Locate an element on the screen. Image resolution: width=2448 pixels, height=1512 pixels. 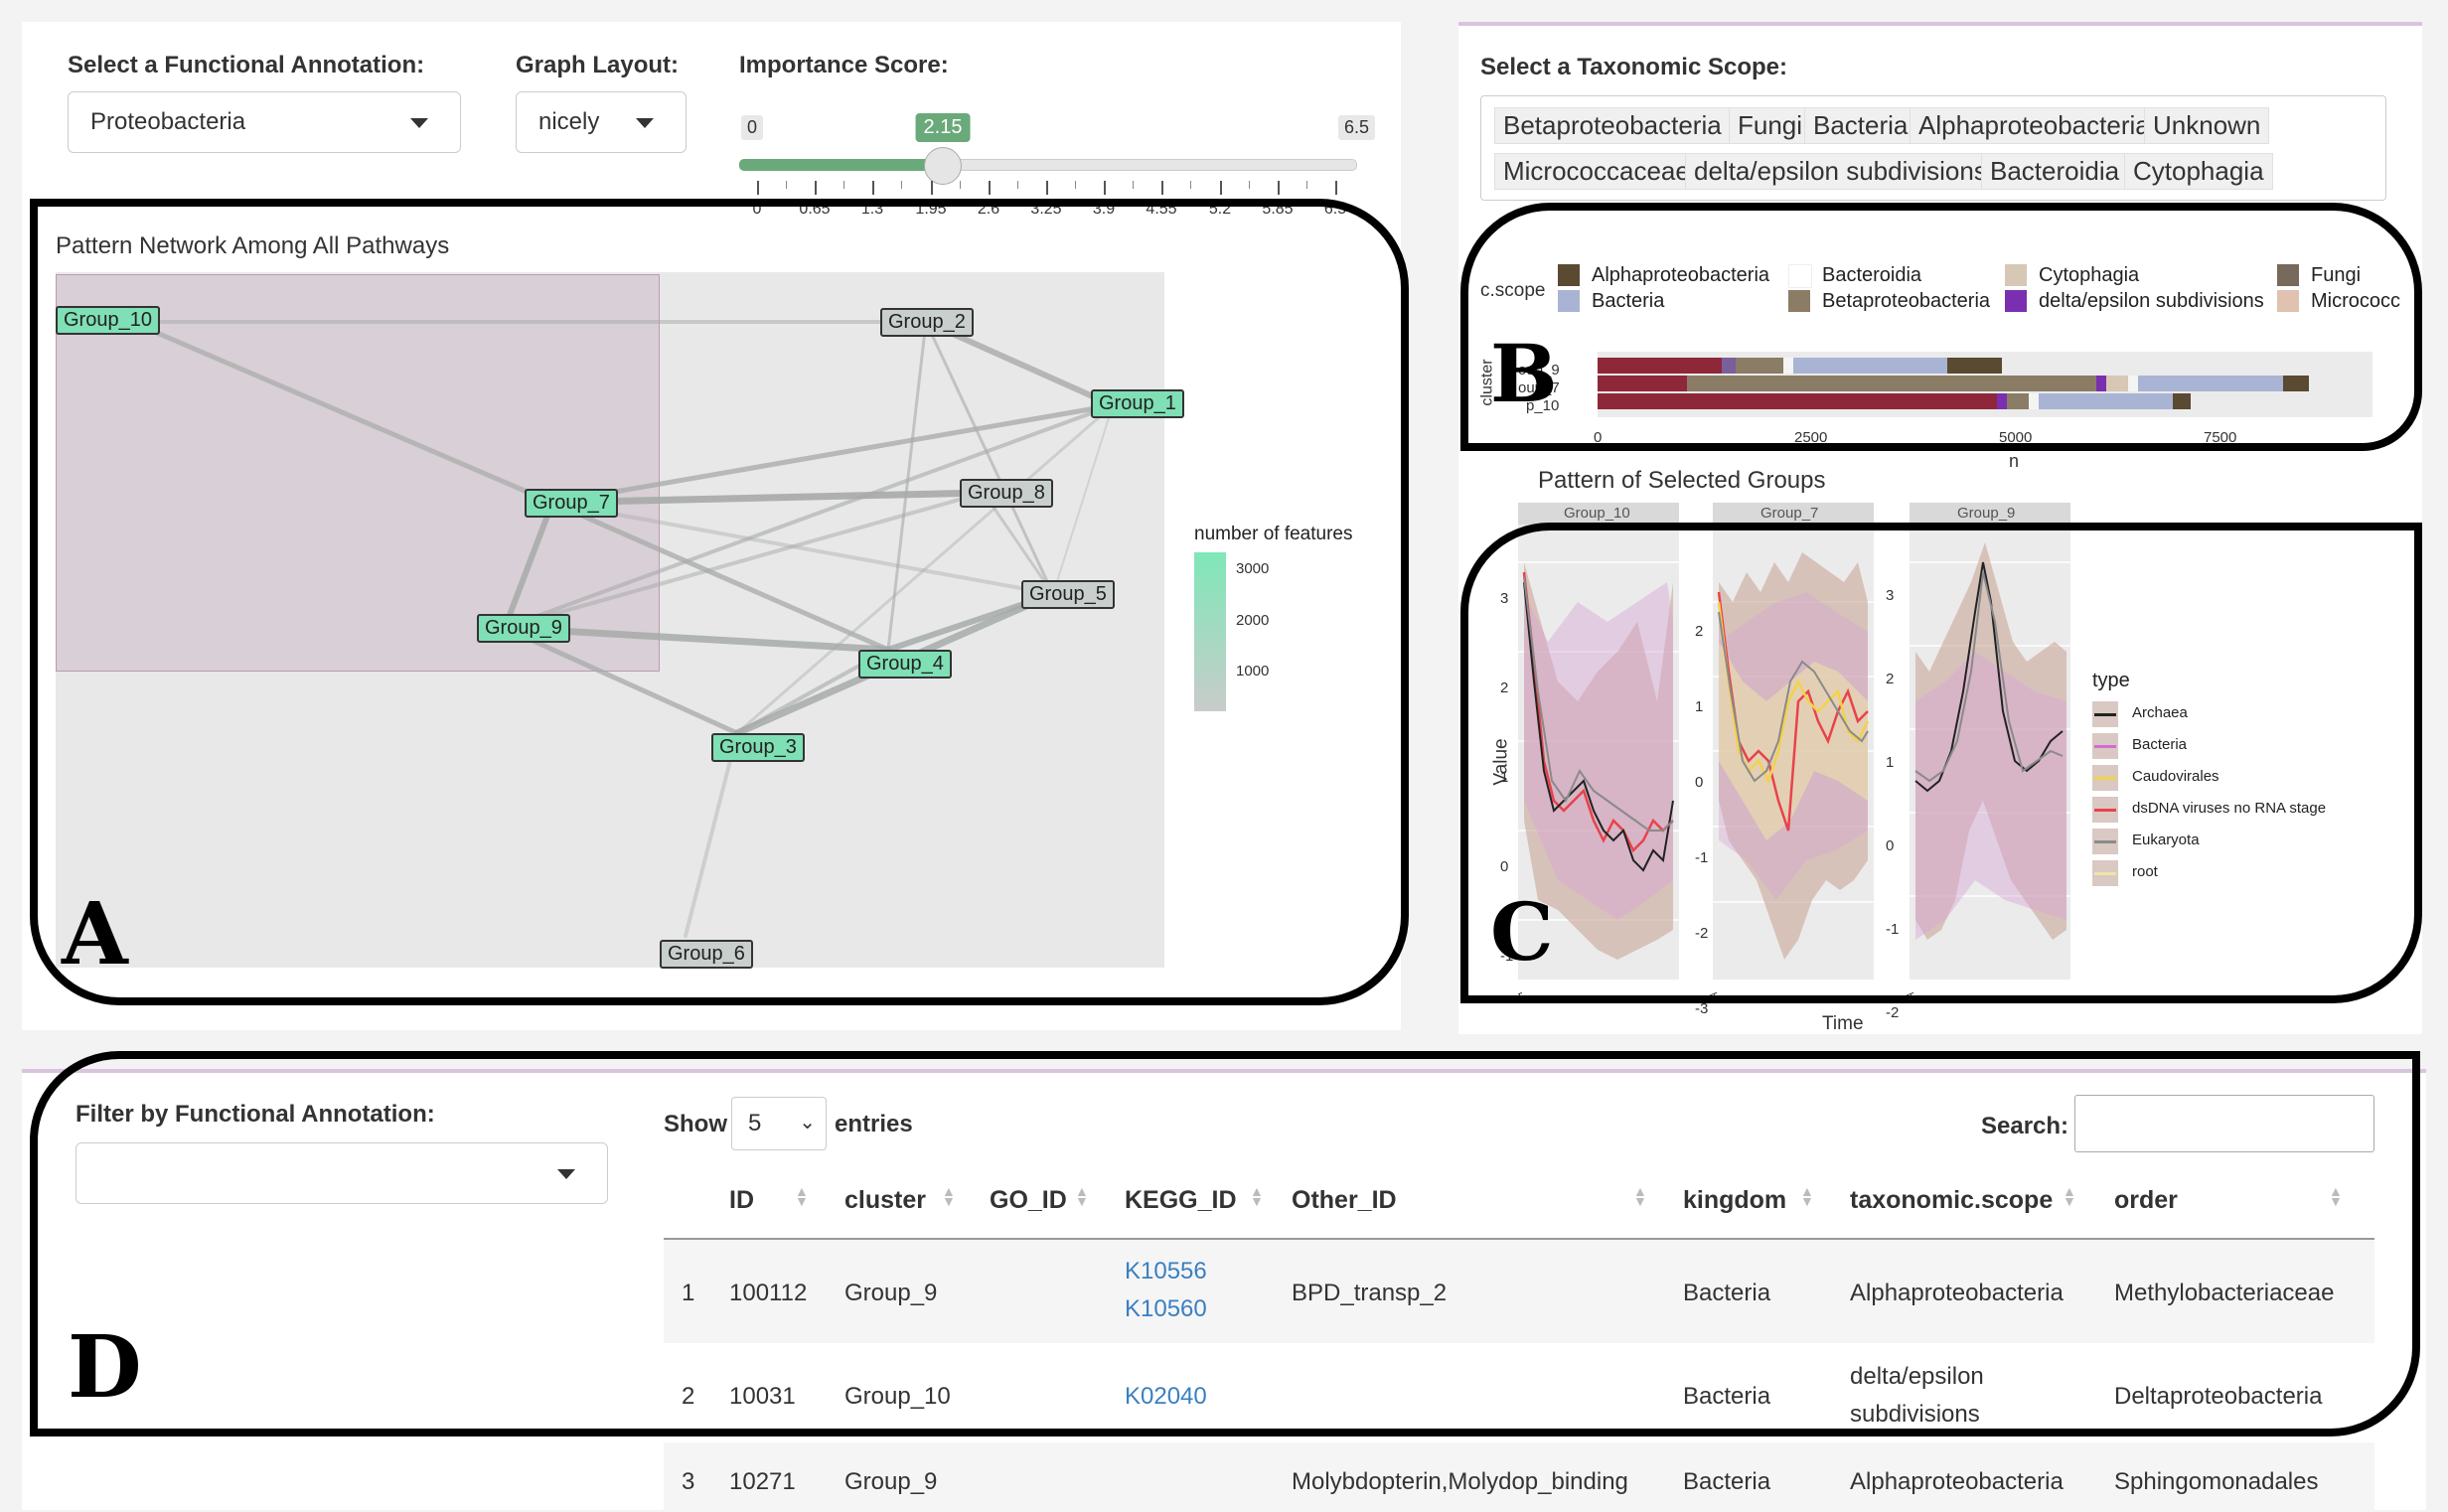
column-header: kingdom is located at coordinates (1735, 1200).